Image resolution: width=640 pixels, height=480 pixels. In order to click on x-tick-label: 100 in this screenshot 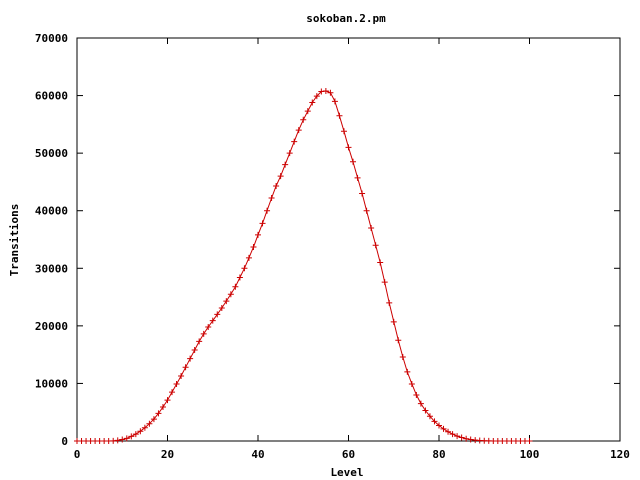, I will do `click(530, 454)`.